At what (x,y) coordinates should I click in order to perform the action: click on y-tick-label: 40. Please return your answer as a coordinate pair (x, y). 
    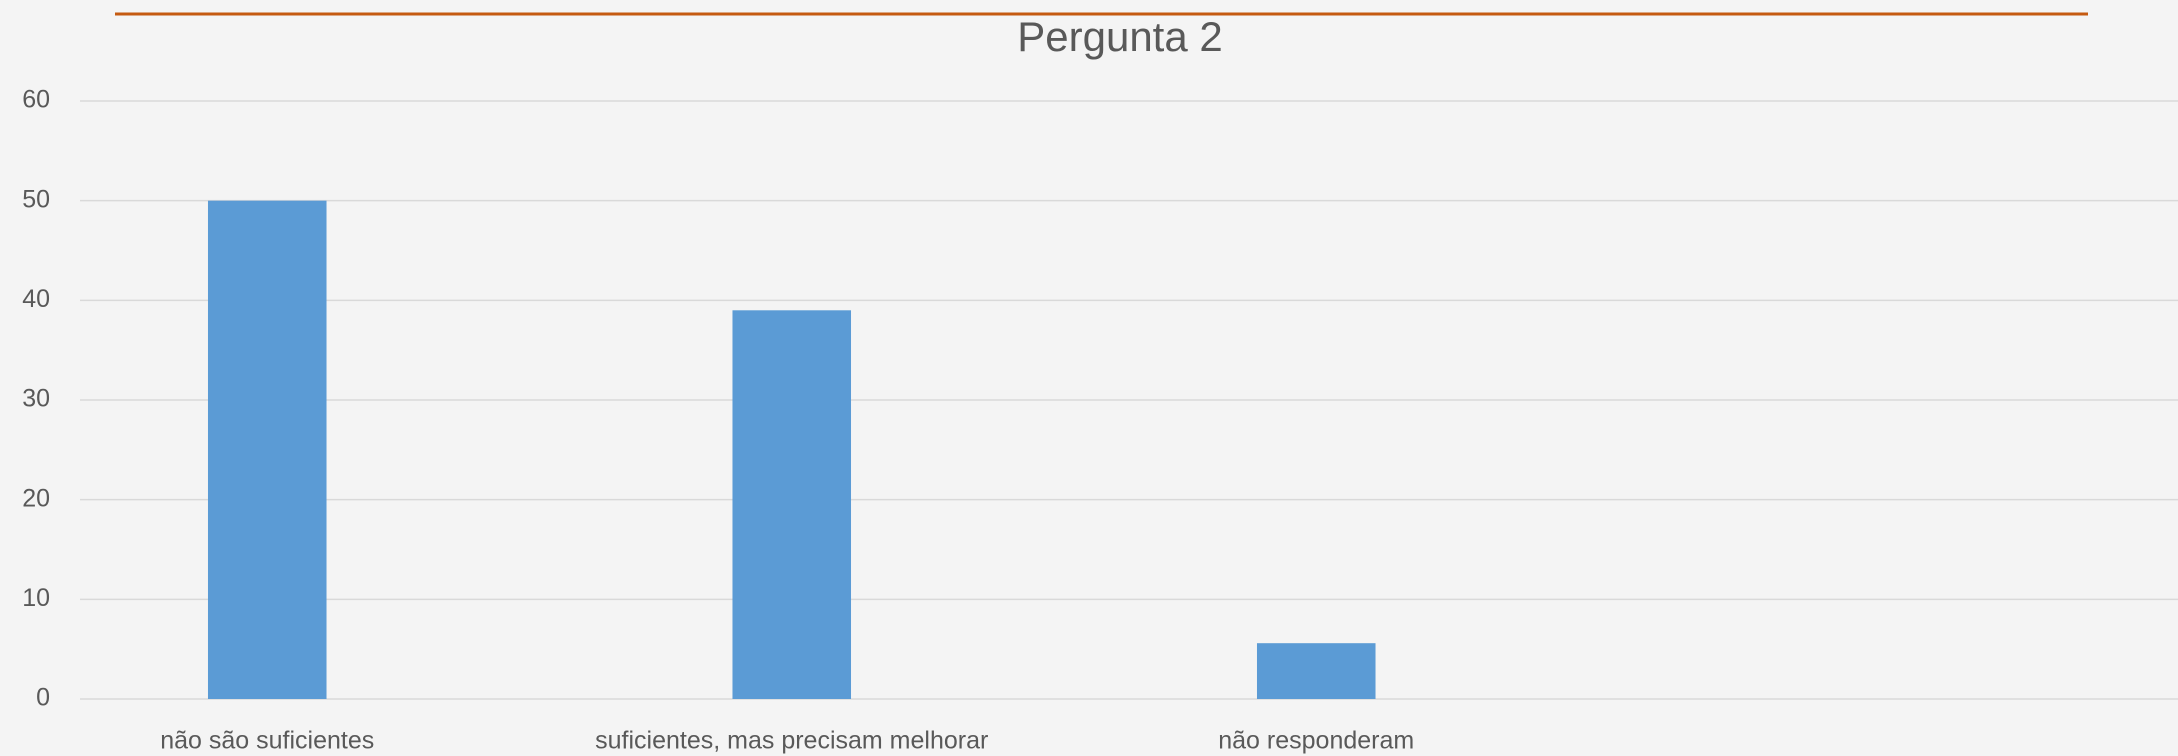
    Looking at the image, I should click on (36, 299).